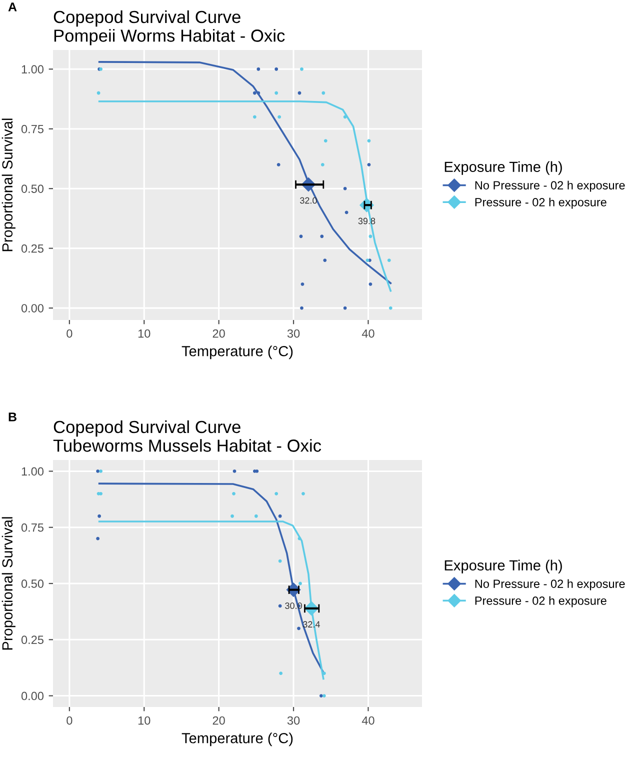 Image resolution: width=644 pixels, height=773 pixels. What do you see at coordinates (187, 436) in the screenshot?
I see `chart-title: Copepod Survival Curve Tubeworms Mussels Habitat - Oxic` at bounding box center [187, 436].